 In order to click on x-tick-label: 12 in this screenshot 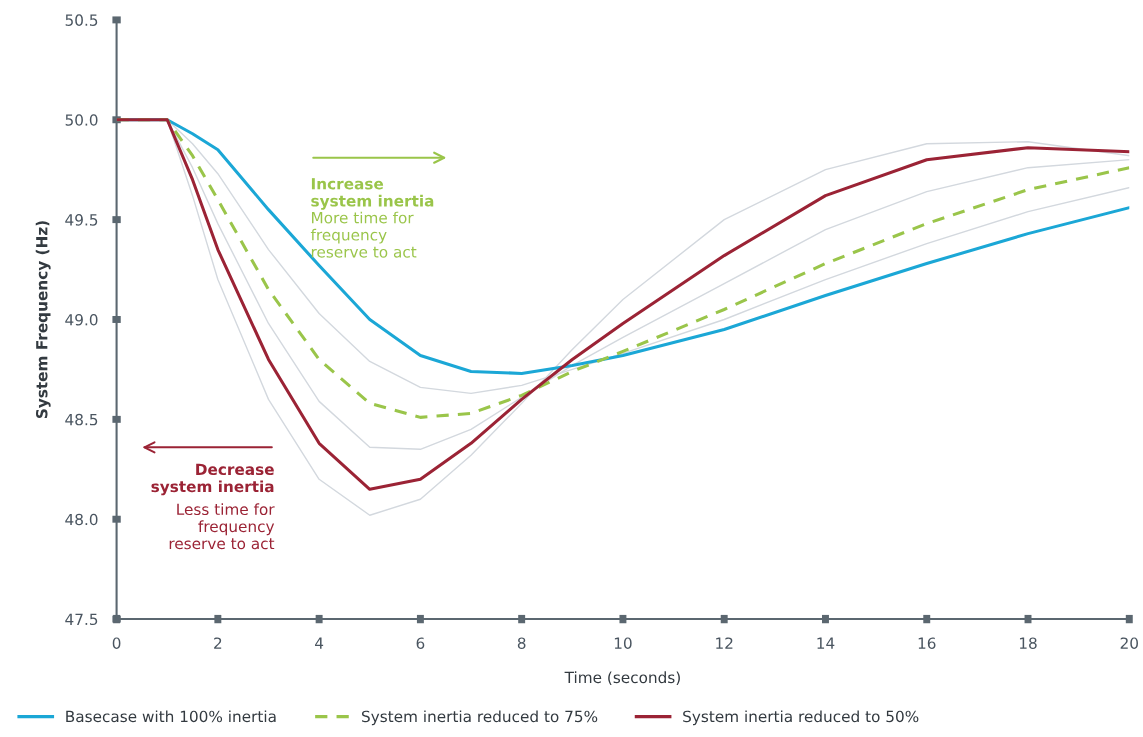, I will do `click(724, 643)`.